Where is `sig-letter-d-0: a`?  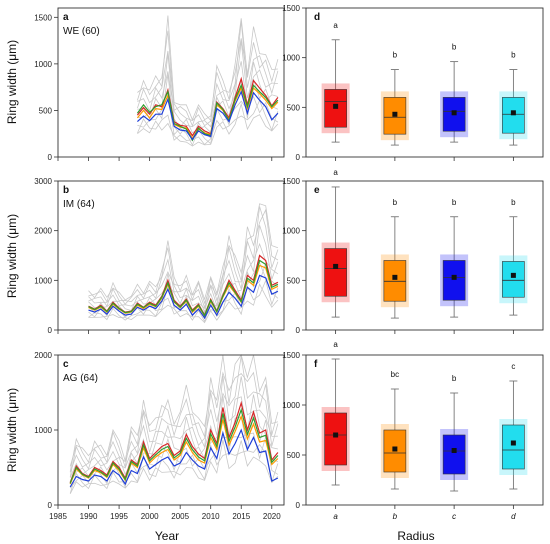 sig-letter-d-0: a is located at coordinates (335, 25).